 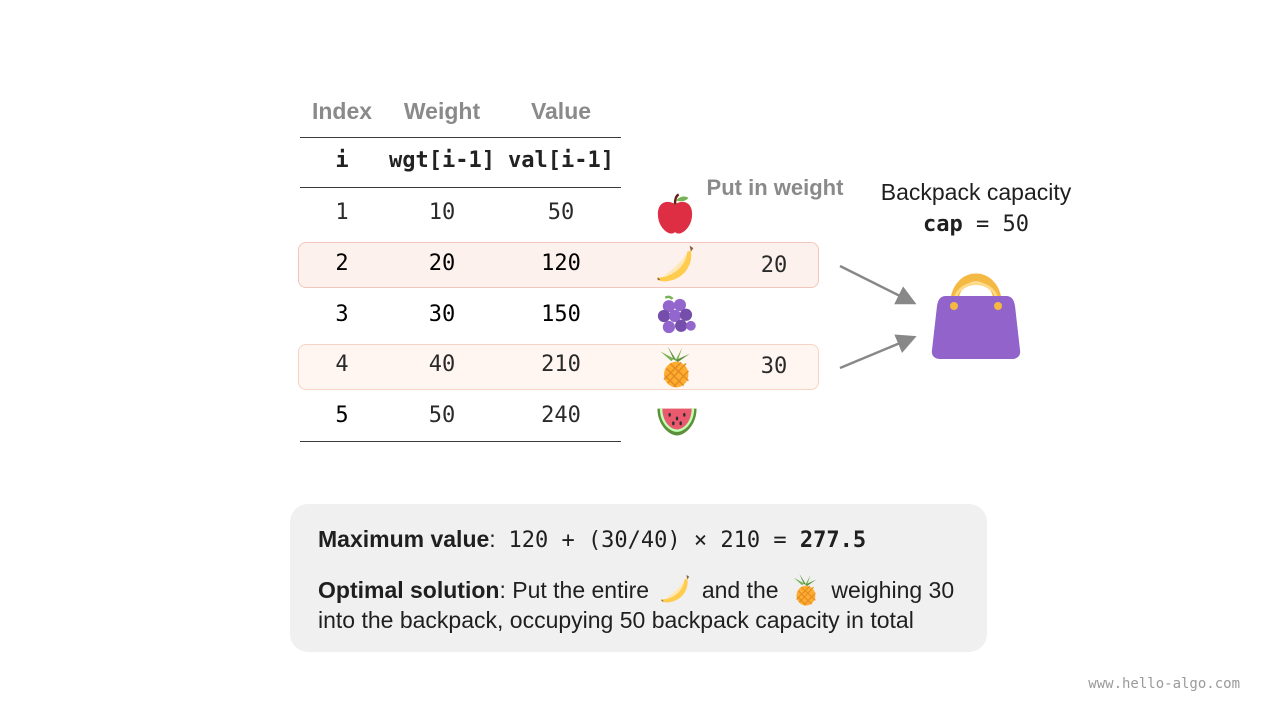 I want to click on cap-equals: = 50, so click(x=995, y=224).